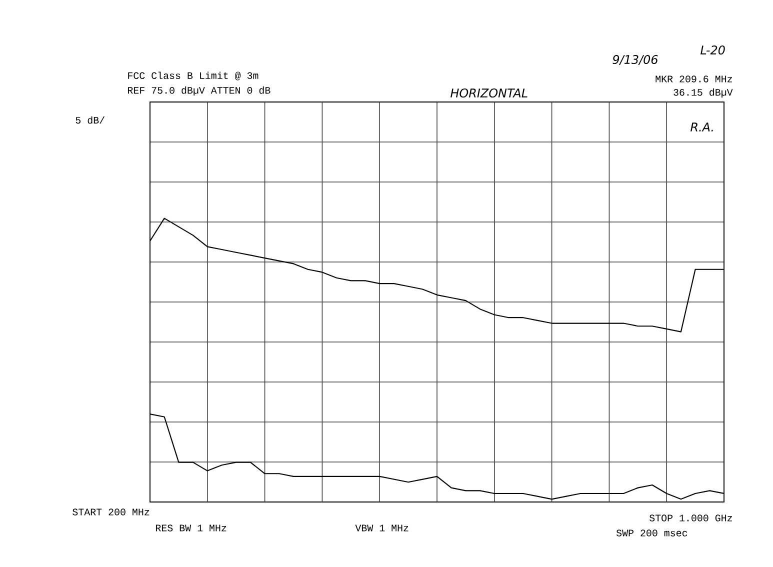 This screenshot has width=773, height=567. Describe the element at coordinates (90, 120) in the screenshot. I see `text: 5 dB/` at that location.